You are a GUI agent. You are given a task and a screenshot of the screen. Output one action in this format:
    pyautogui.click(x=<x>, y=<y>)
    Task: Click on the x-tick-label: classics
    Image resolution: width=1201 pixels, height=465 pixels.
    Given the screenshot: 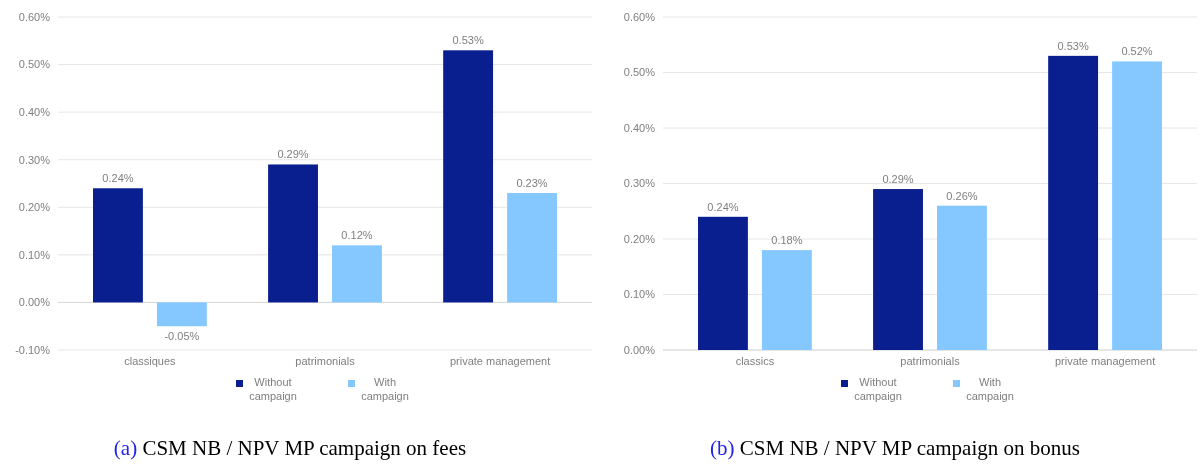 What is the action you would take?
    pyautogui.click(x=755, y=361)
    